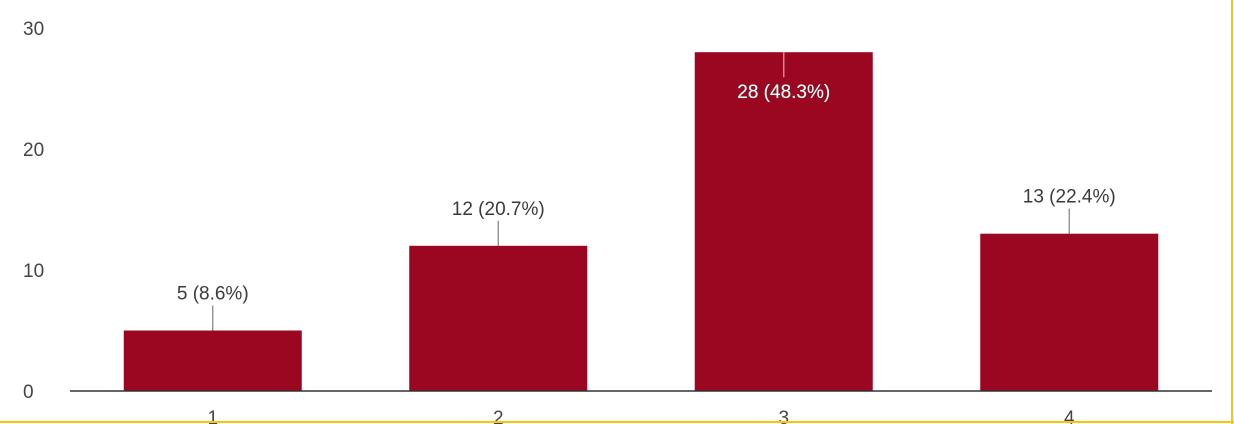 This screenshot has height=424, width=1234. I want to click on data-label: 13 (22.4%), so click(1069, 197).